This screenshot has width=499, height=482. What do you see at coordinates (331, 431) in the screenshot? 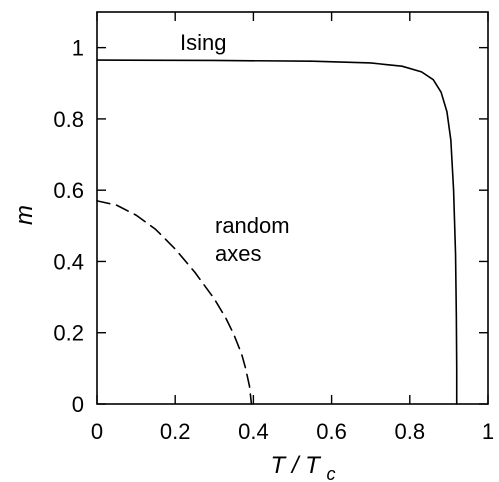
I see `x-tick-label: 0.6` at bounding box center [331, 431].